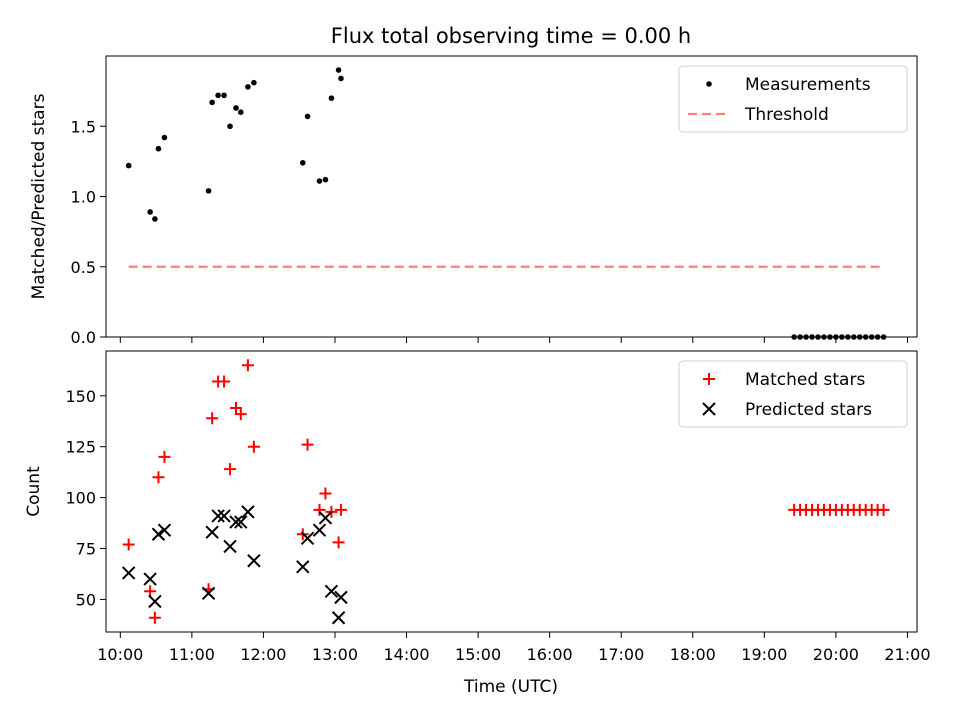 The image size is (960, 724). I want to click on legend-label: Matched stars, so click(805, 380).